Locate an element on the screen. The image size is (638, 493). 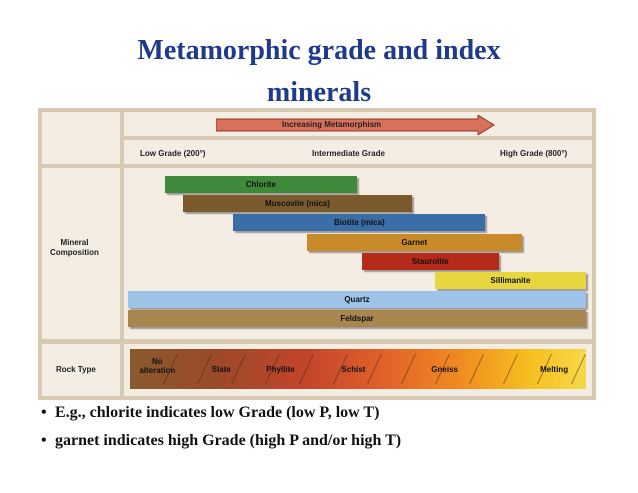
mineral-label: Staurolite is located at coordinates (430, 261).